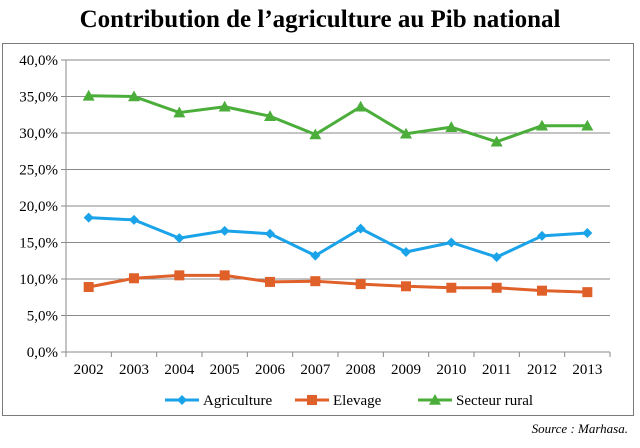  I want to click on x-tick-label: 2004, so click(179, 370).